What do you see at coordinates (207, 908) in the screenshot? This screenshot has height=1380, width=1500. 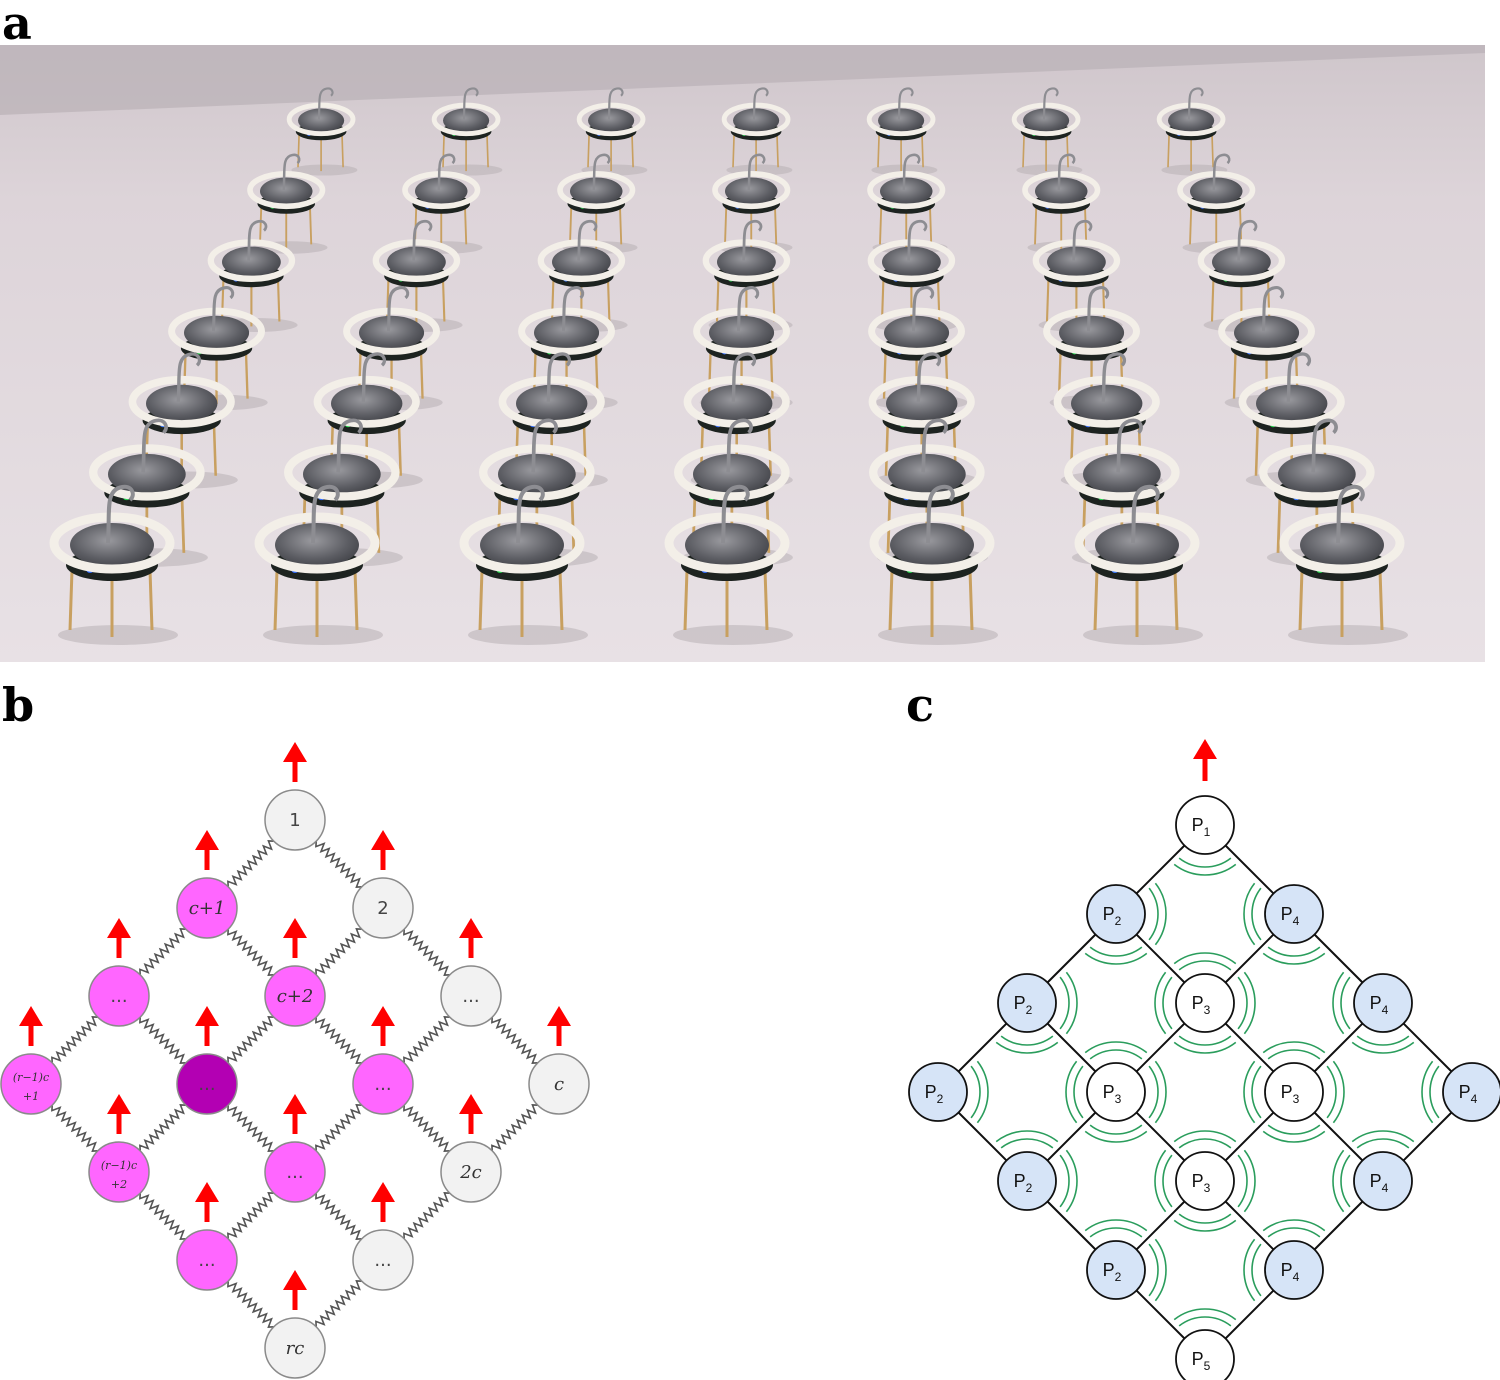 I see `node-label: c+1` at bounding box center [207, 908].